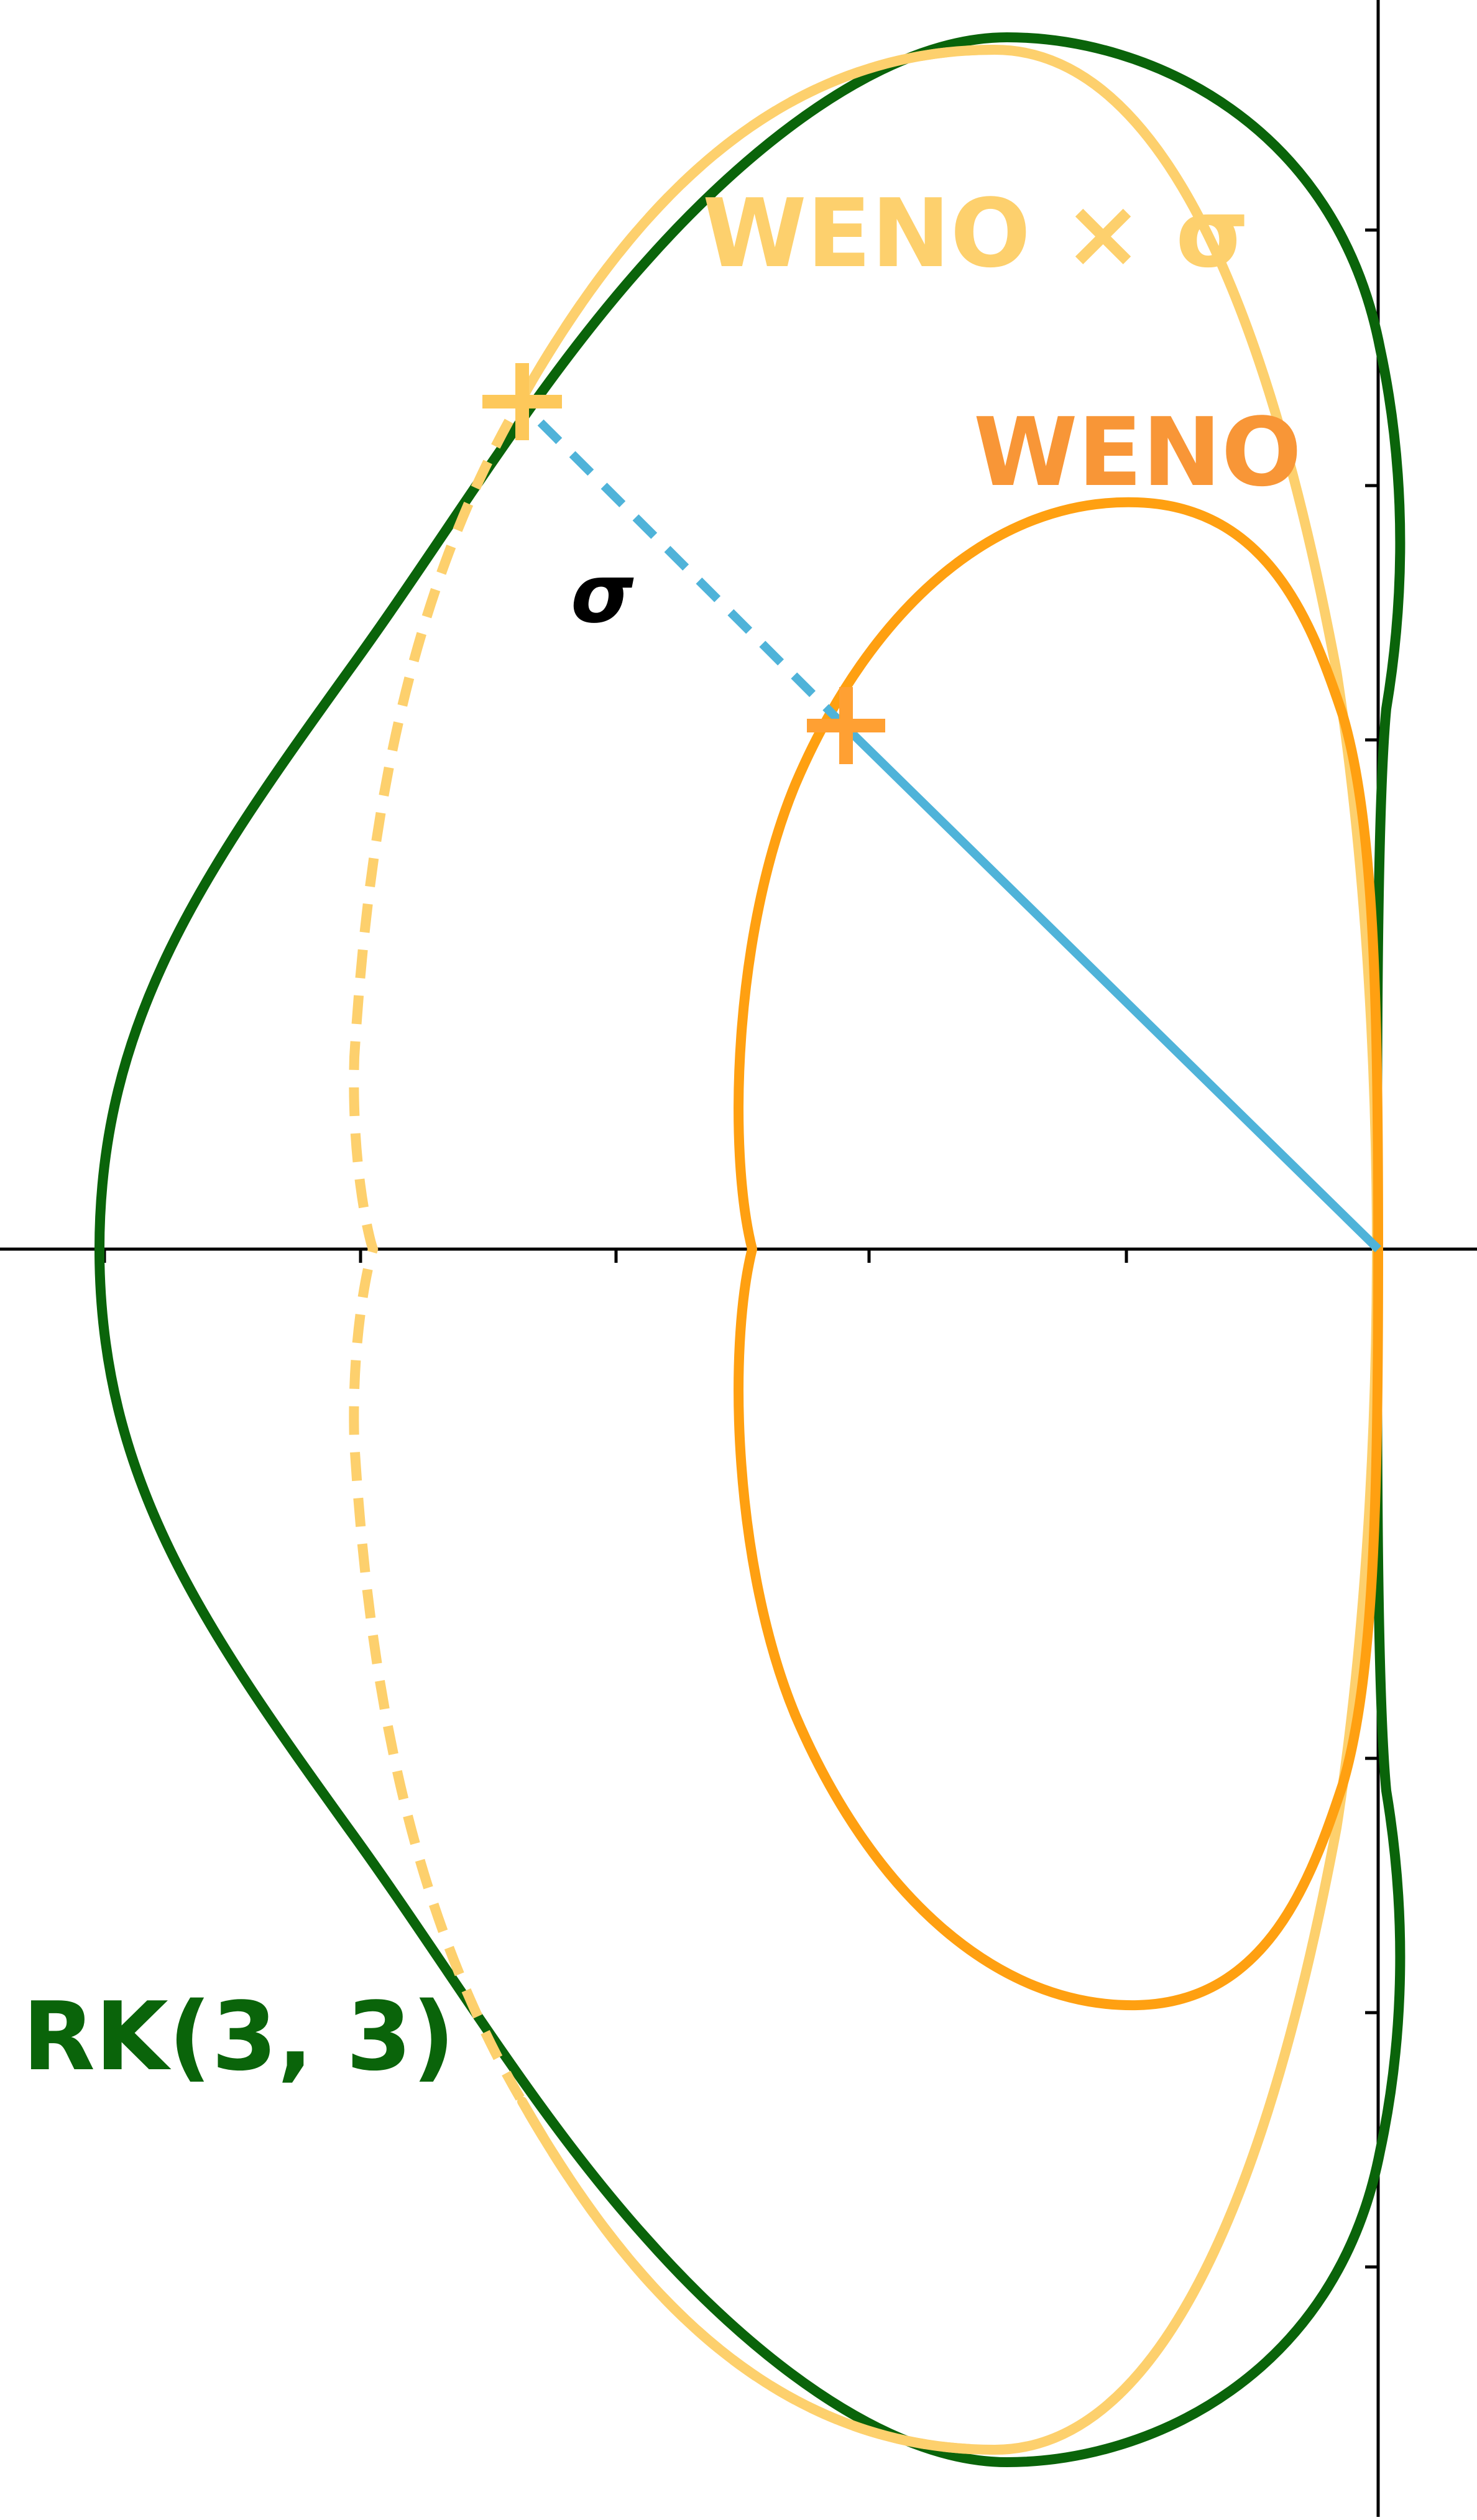  Describe the element at coordinates (975, 233) in the screenshot. I see `weno-sigma-label: WENO × σ` at that location.